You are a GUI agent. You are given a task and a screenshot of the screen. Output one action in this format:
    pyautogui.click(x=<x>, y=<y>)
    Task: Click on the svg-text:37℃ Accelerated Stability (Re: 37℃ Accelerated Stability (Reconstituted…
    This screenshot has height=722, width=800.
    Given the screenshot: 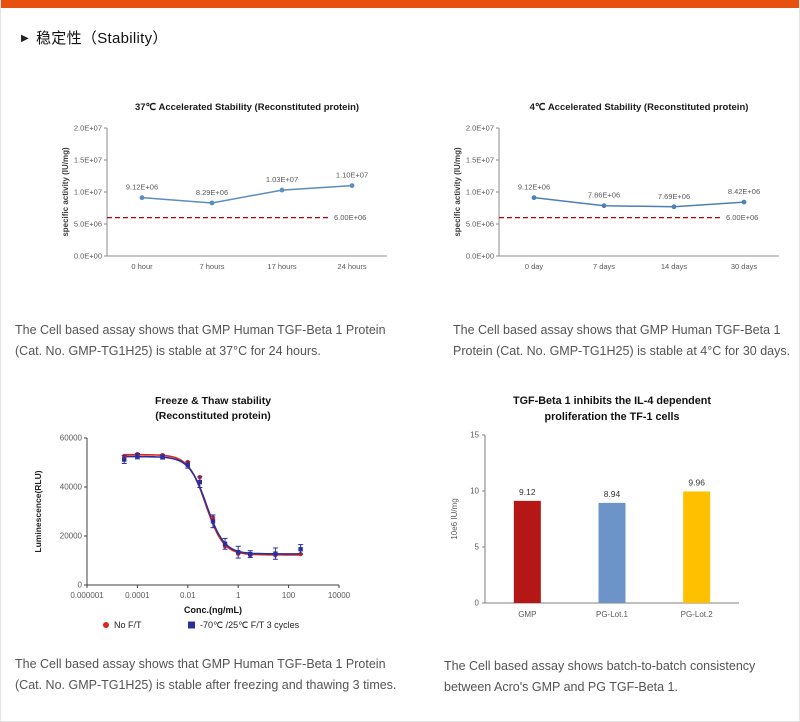 What is the action you would take?
    pyautogui.click(x=247, y=107)
    